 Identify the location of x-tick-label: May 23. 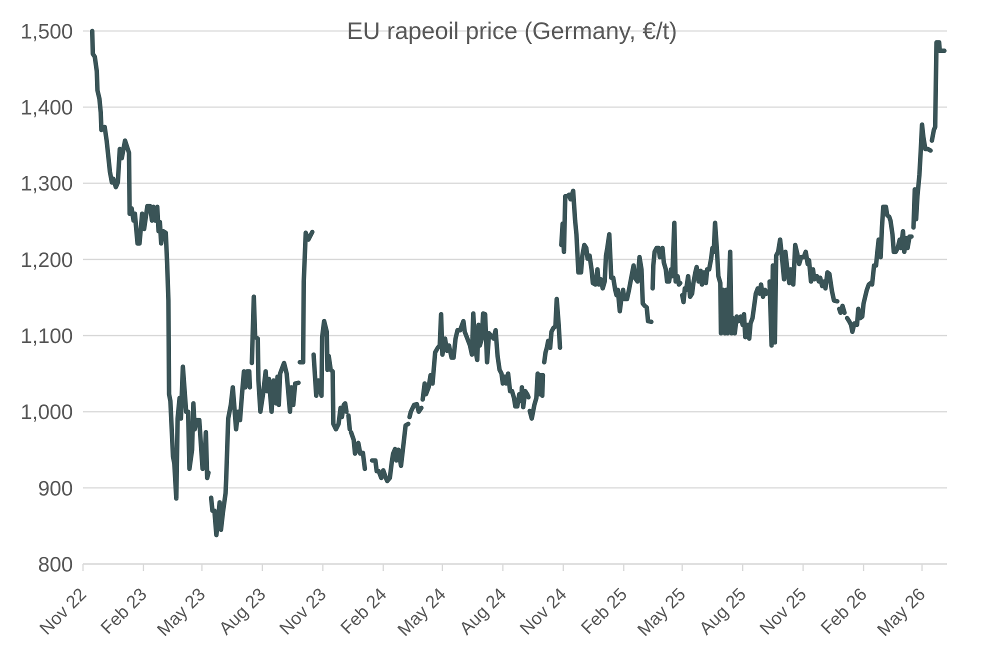
(181, 612).